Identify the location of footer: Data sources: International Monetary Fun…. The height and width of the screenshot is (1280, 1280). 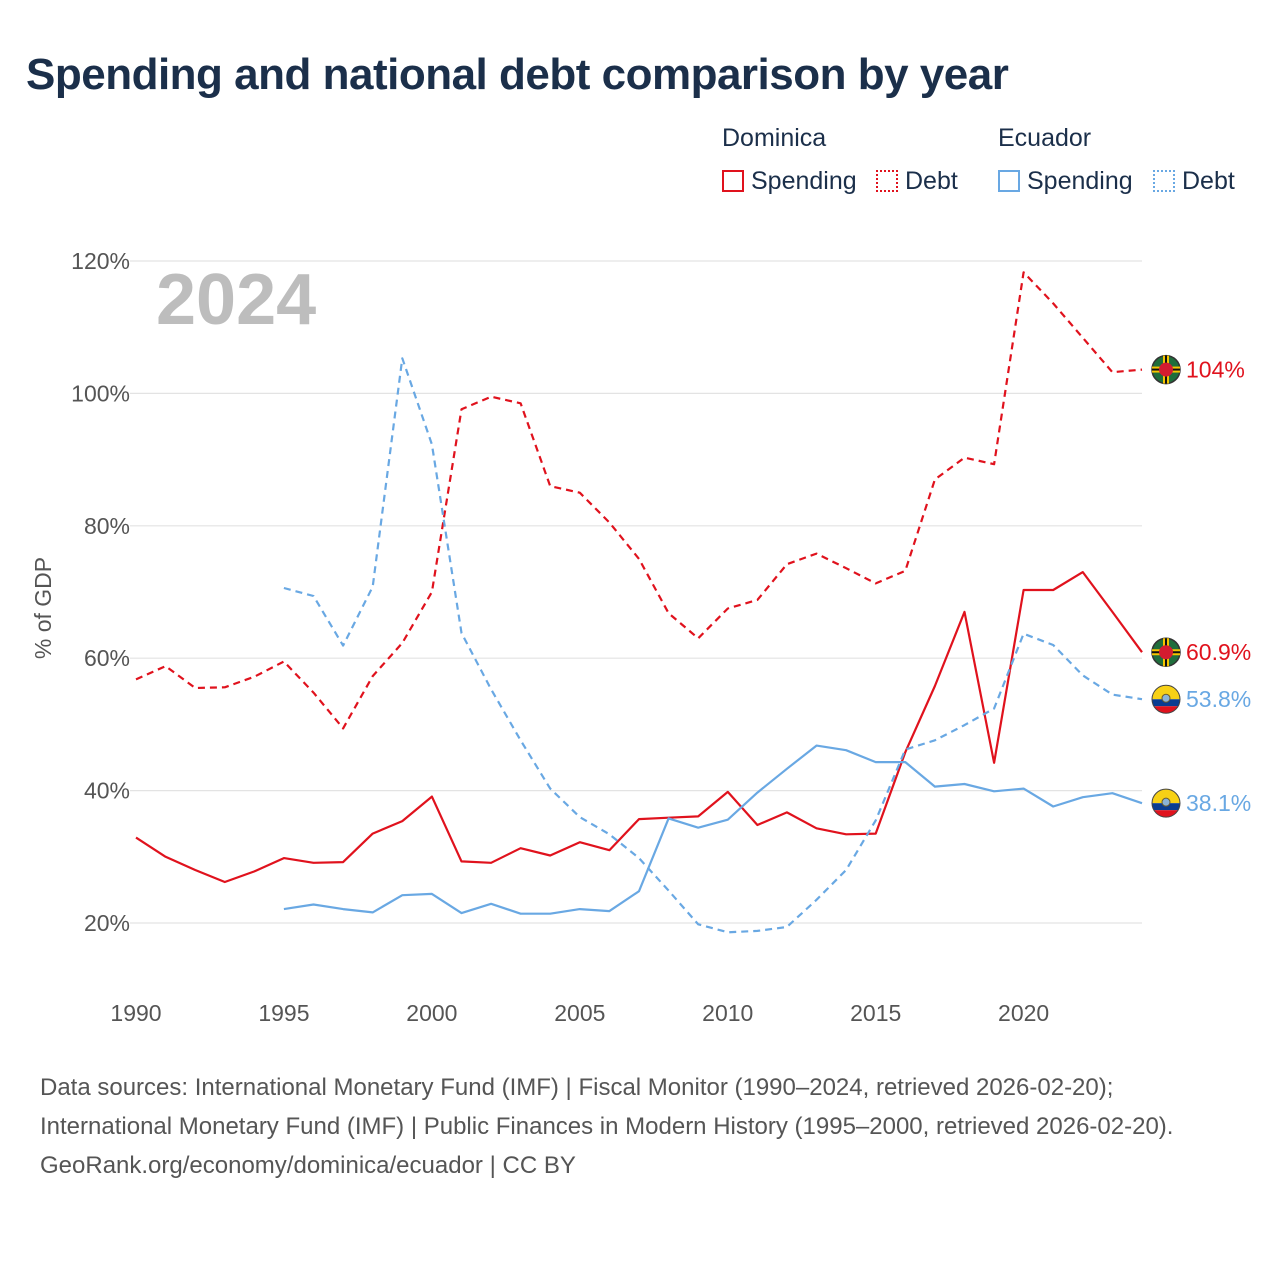
(640, 1126).